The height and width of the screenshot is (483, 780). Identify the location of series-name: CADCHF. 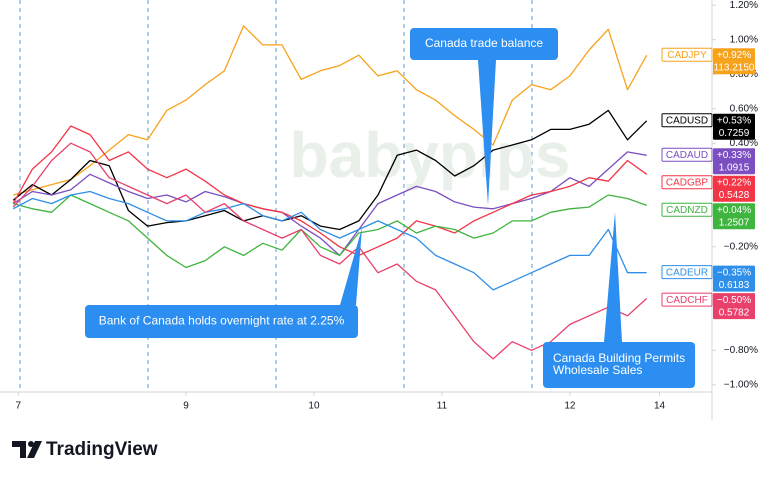
(687, 300).